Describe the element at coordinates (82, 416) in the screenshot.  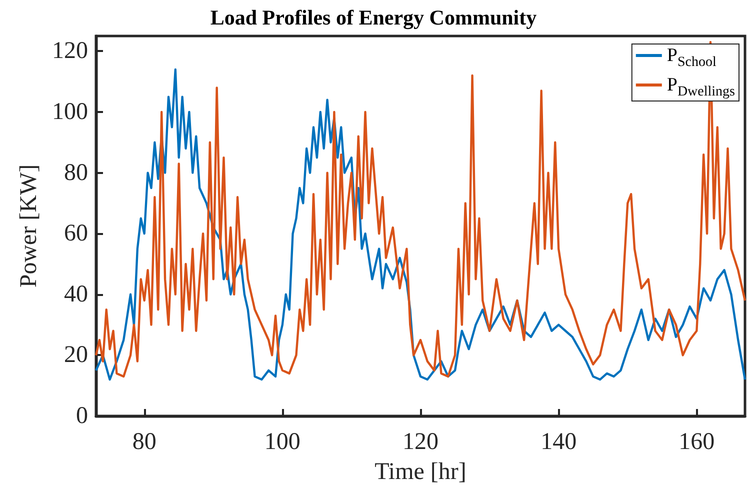
I see `y-tick-label: 0` at that location.